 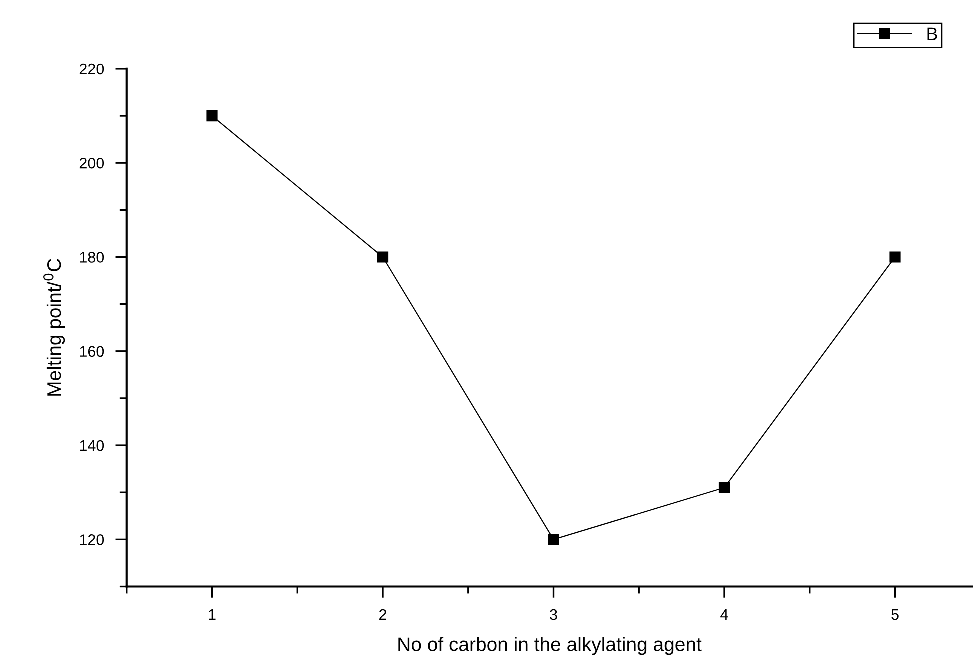 I want to click on x-tick-label: 4, so click(x=724, y=615).